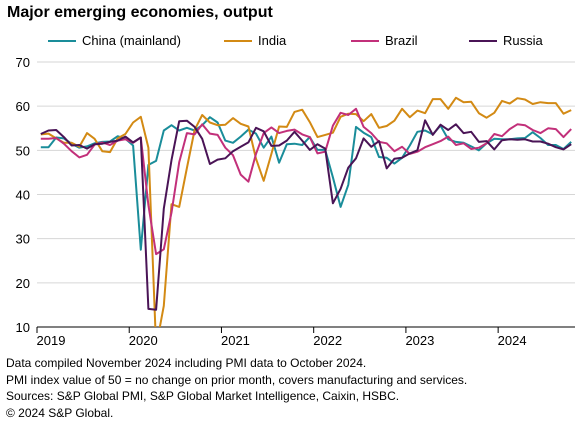  I want to click on y-tick-label: 60, so click(23, 106).